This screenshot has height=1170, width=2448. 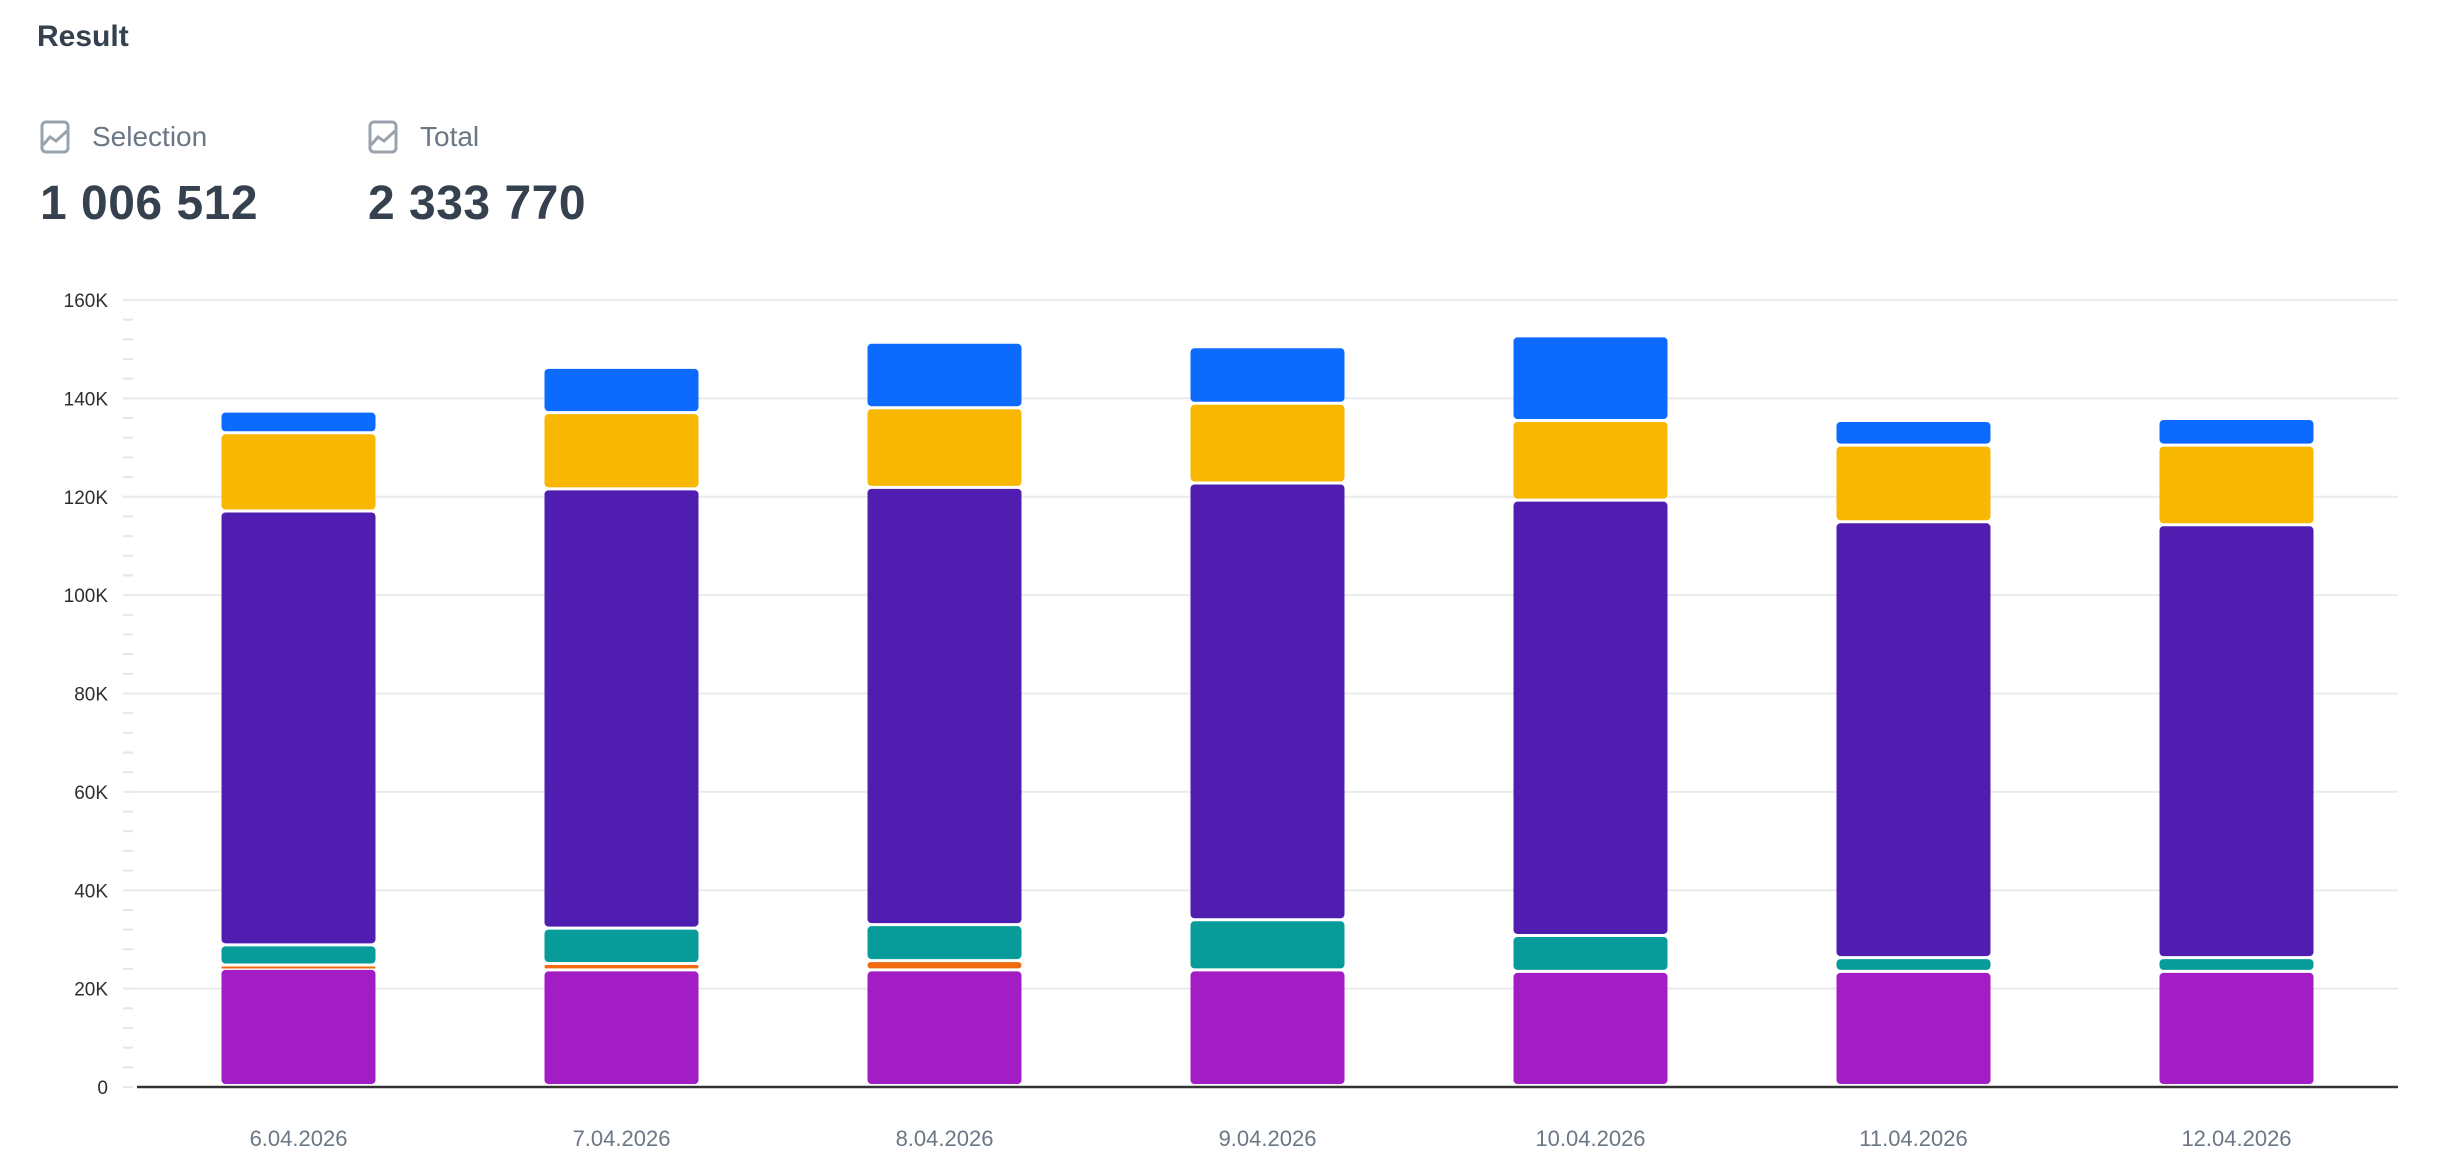 What do you see at coordinates (91, 793) in the screenshot?
I see `y-tick-label: 60K` at bounding box center [91, 793].